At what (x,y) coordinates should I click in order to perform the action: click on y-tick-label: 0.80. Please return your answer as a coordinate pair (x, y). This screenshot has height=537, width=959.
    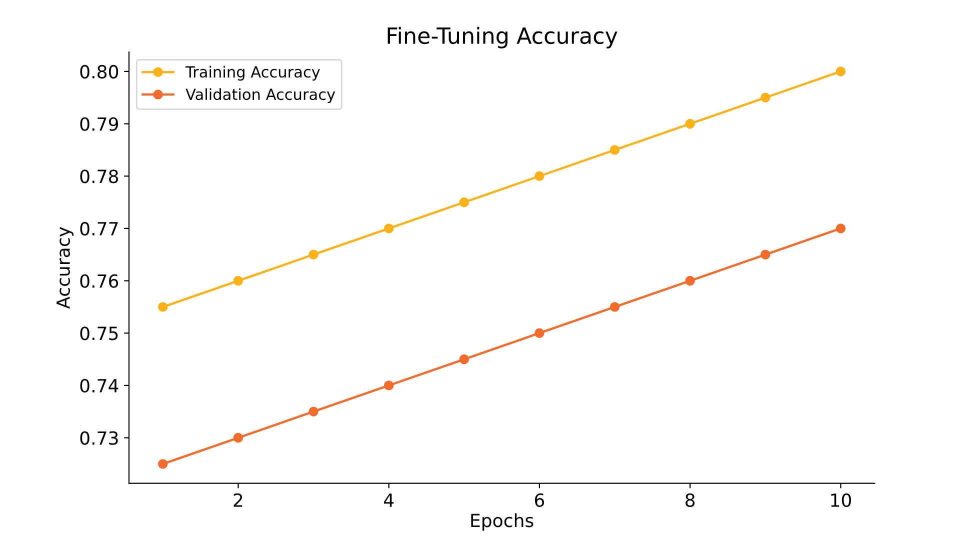
    Looking at the image, I should click on (99, 71).